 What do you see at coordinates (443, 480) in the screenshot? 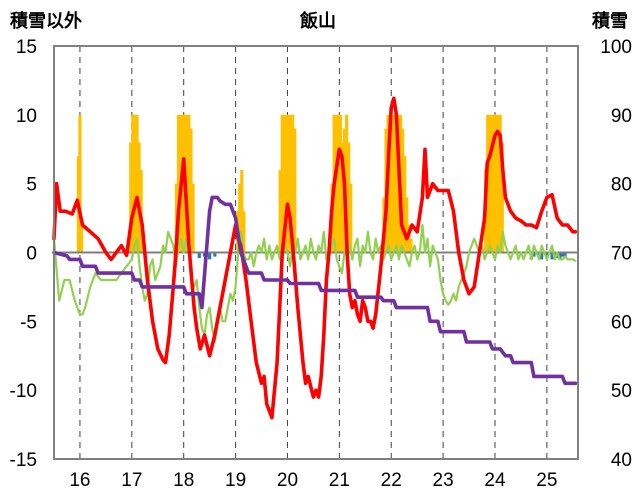
I see `x-tick-label: 23` at bounding box center [443, 480].